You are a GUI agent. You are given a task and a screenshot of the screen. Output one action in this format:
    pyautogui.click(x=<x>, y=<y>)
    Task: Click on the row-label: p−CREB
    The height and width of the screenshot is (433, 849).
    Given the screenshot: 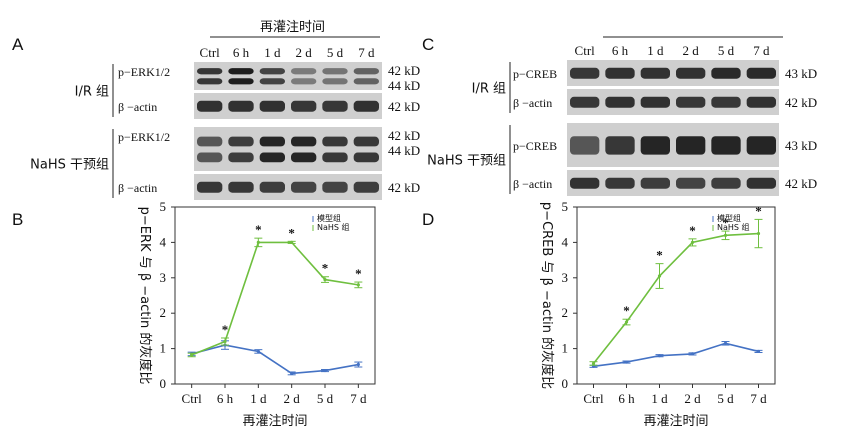 What is the action you would take?
    pyautogui.click(x=535, y=74)
    